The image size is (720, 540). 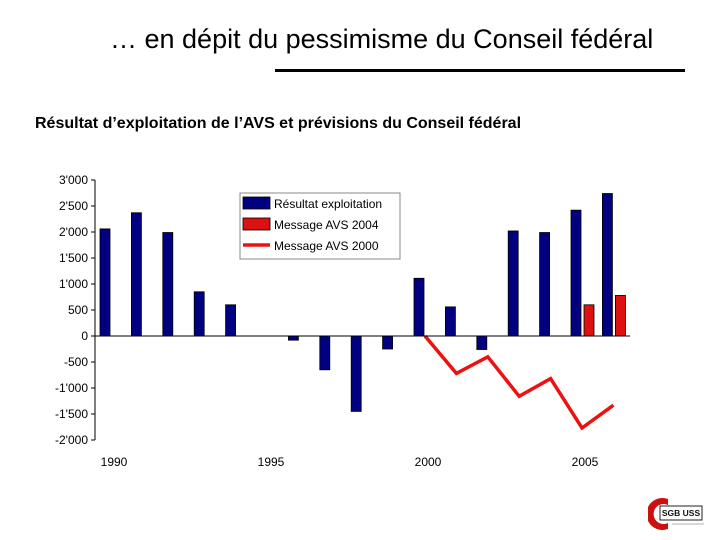 What do you see at coordinates (513, 283) in the screenshot?
I see `bar-resultat-2003` at bounding box center [513, 283].